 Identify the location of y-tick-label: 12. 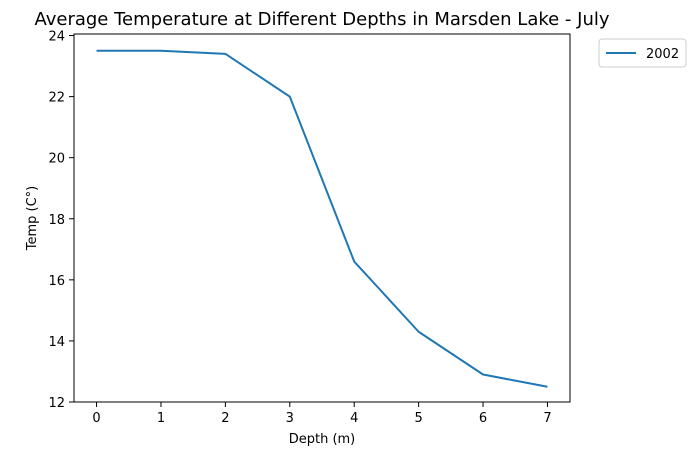
(56, 403).